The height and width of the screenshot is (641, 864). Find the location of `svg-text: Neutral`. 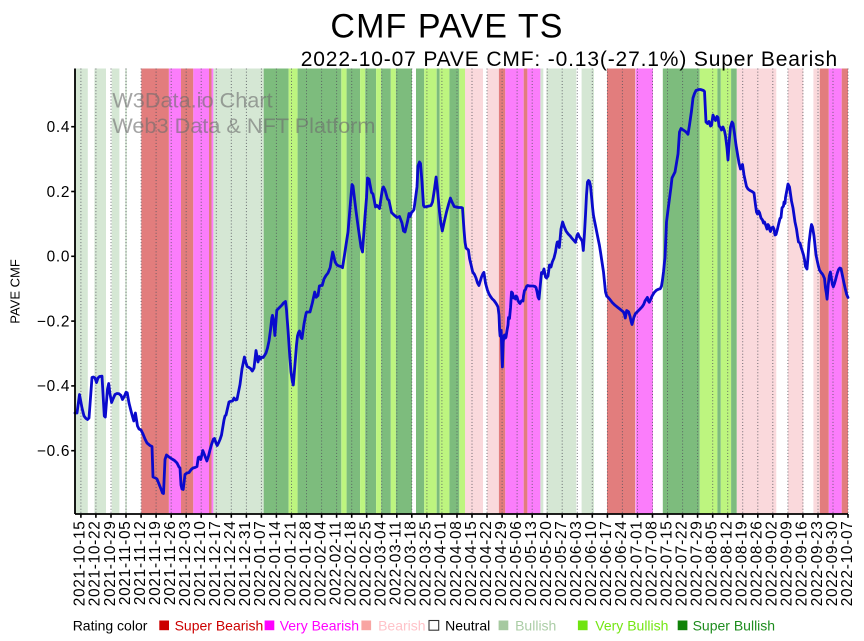

svg-text: Neutral is located at coordinates (467, 625).